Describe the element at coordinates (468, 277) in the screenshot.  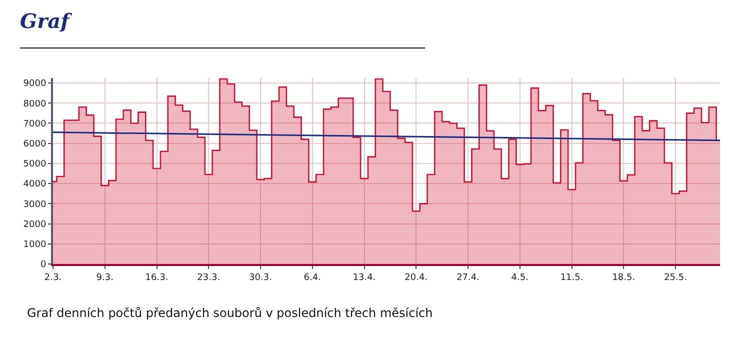
I see `x-tick-label: 27.4.` at that location.